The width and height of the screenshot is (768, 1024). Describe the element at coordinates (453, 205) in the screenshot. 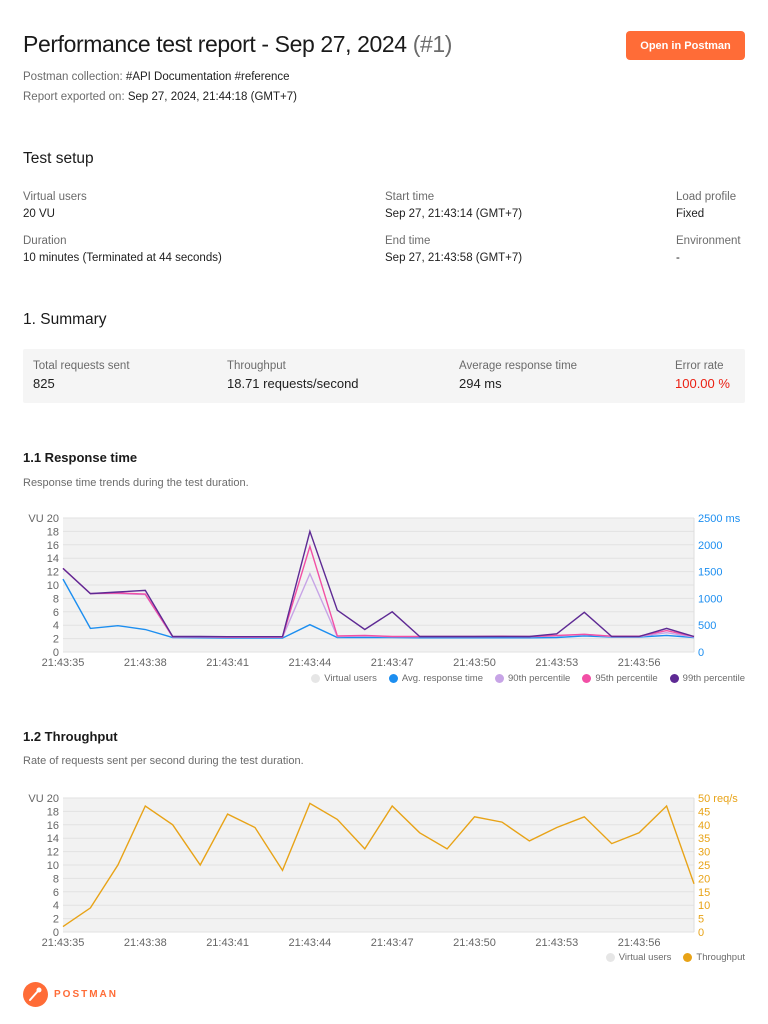

I see `setup-start-time: Start time Sep 27, 21:43:14 (GMT+7)` at that location.